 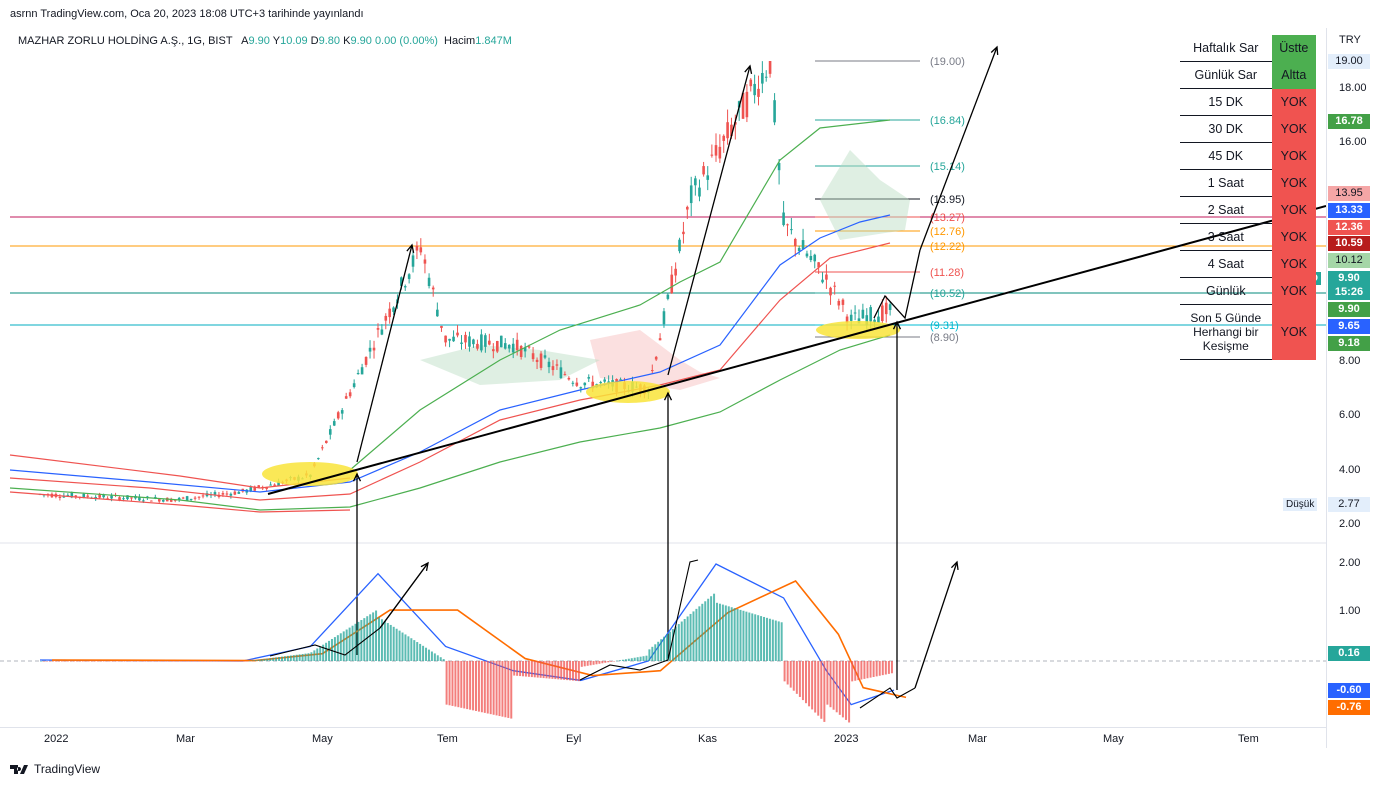 I want to click on signal-label: Son 5 Günde Herhangi bir Kesişme, so click(x=1226, y=332).